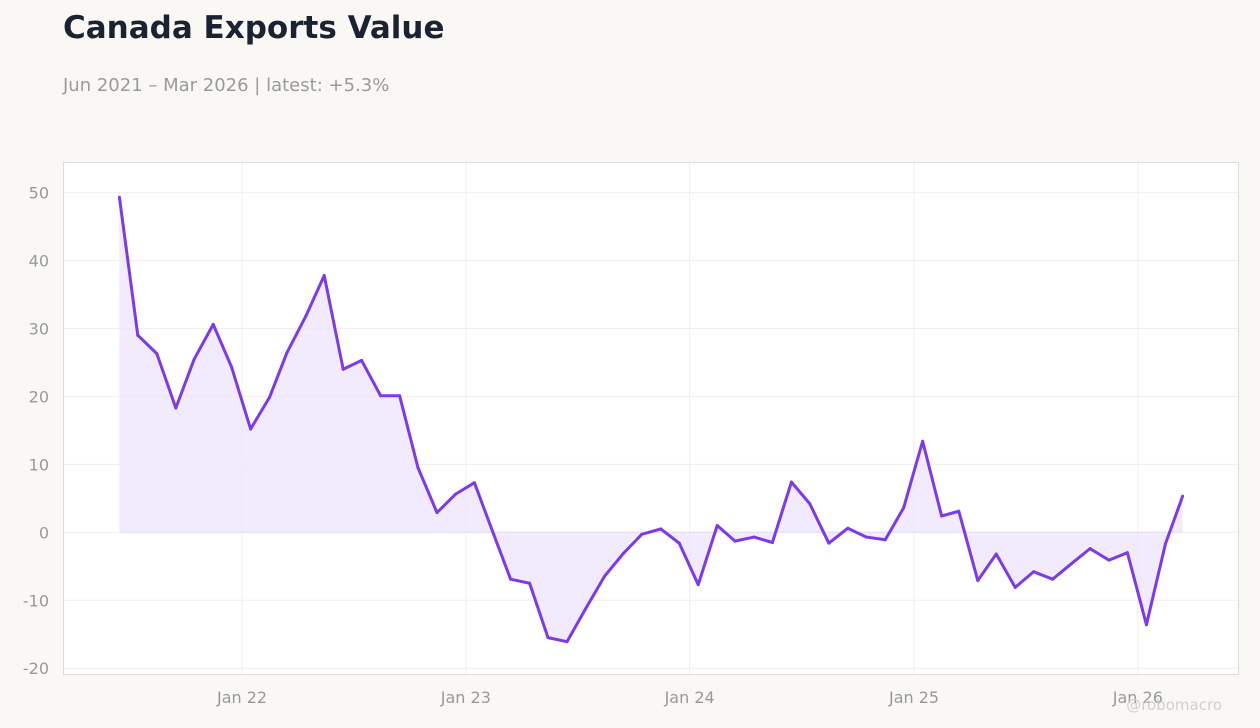  I want to click on y-tick-label: 50, so click(39, 193).